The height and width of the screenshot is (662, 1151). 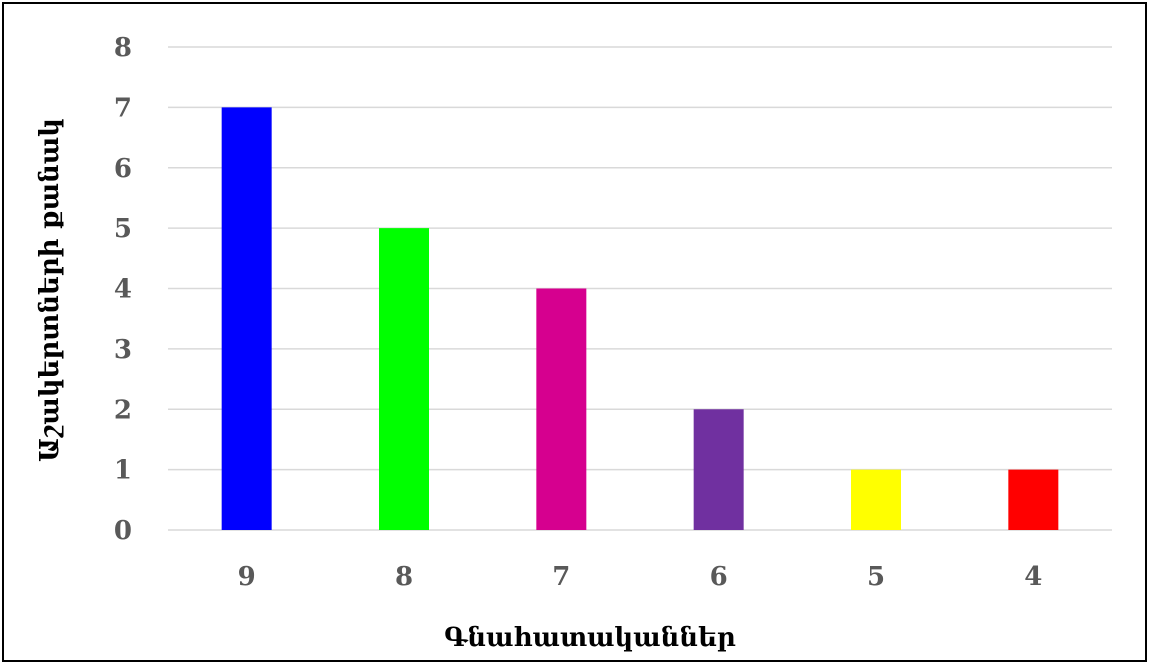 What do you see at coordinates (561, 577) in the screenshot?
I see `x-tick-label: 7` at bounding box center [561, 577].